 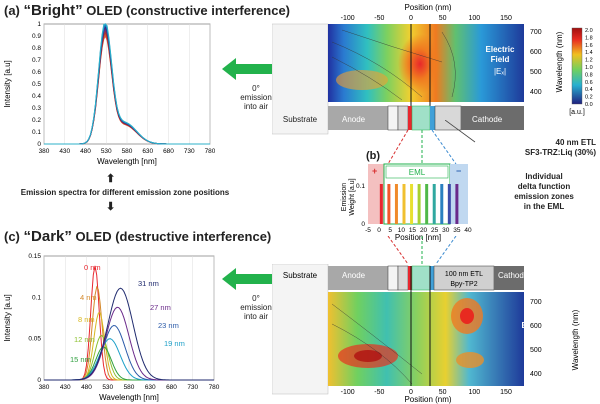 I want to click on colorbar-tick-label: 1.4, so click(x=589, y=53).